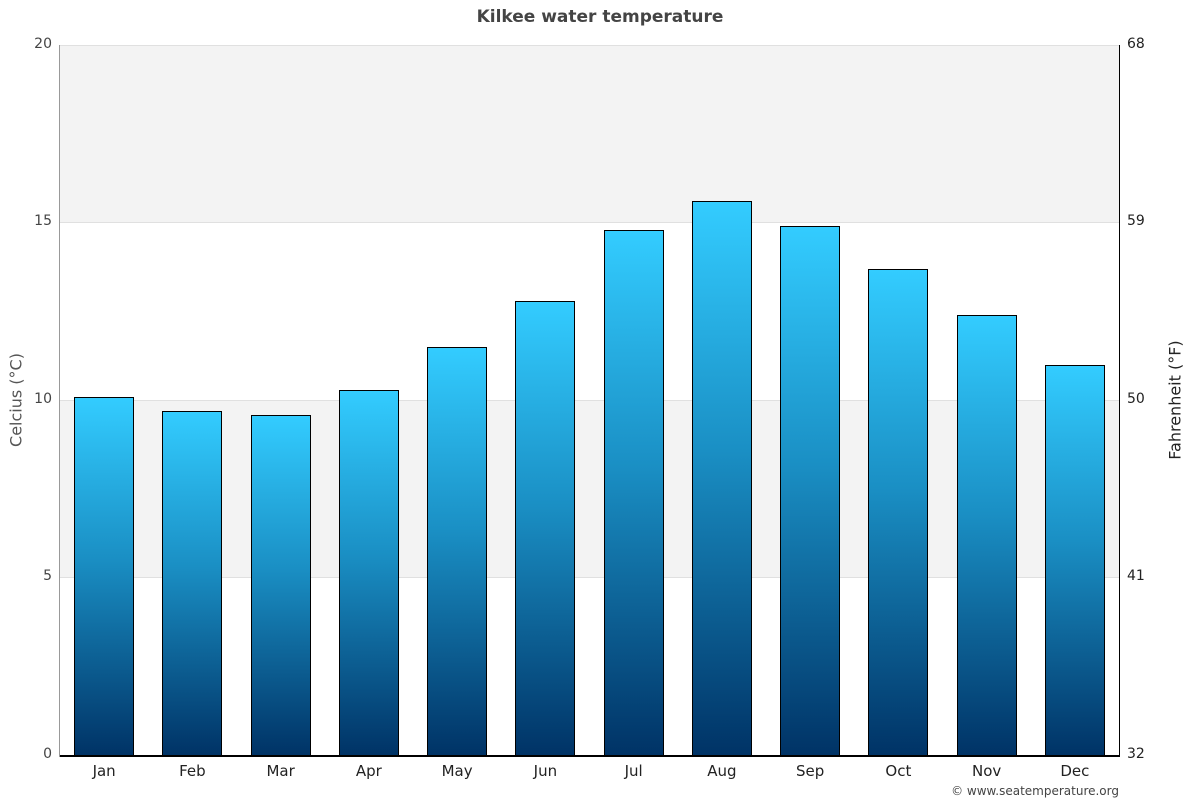  Describe the element at coordinates (368, 572) in the screenshot. I see `bar-apr` at that location.